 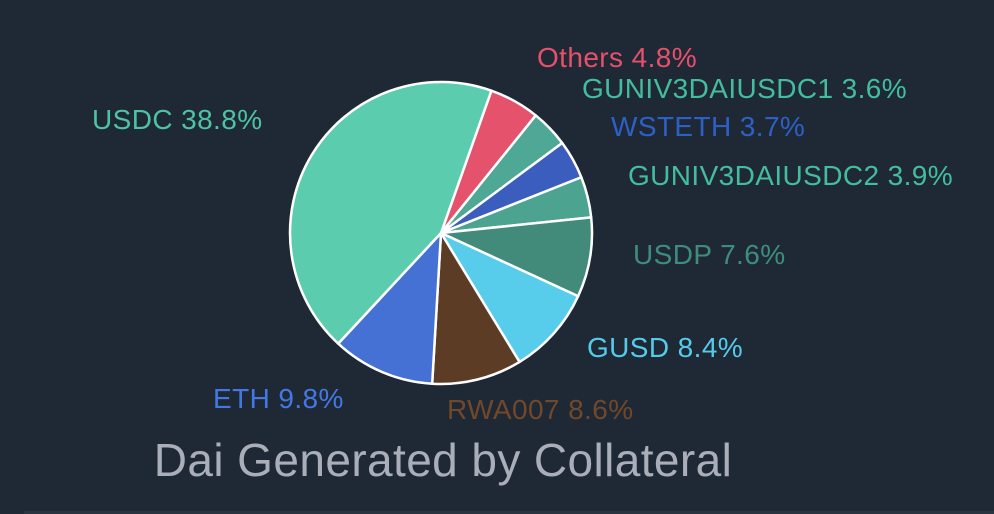 What do you see at coordinates (389, 308) in the screenshot?
I see `pie-slice-eth` at bounding box center [389, 308].